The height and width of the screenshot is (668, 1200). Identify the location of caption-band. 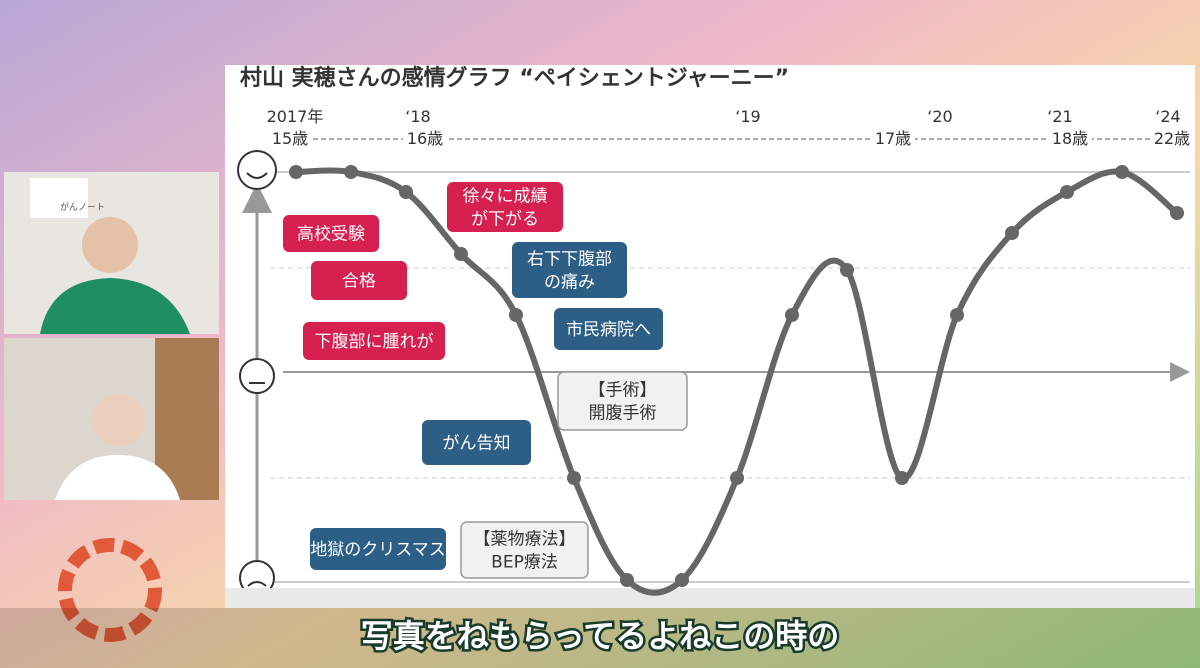
(600, 638).